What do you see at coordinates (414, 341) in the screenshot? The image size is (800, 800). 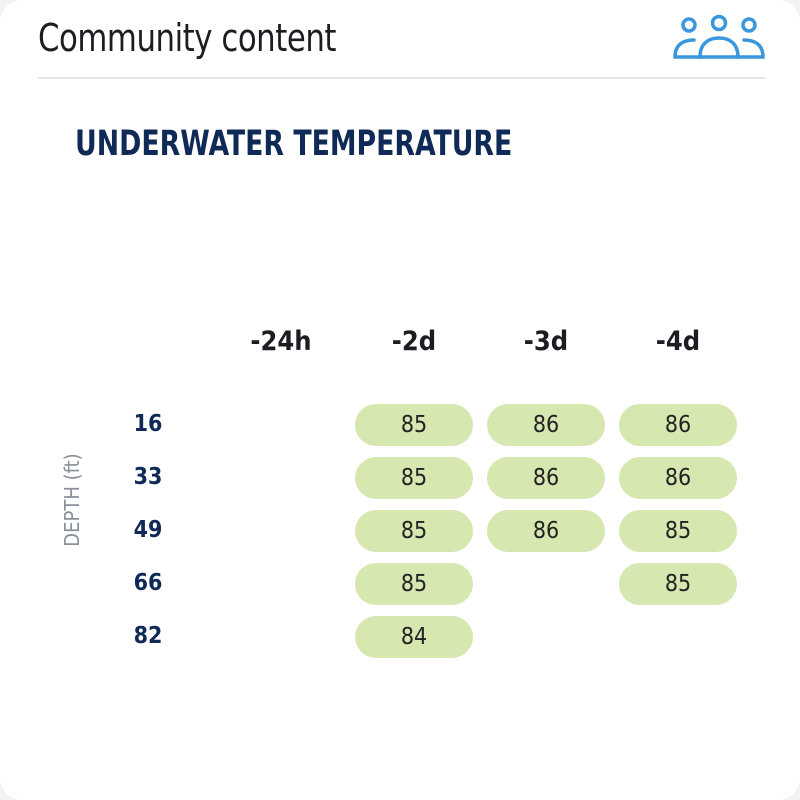 I see `column-header: -2d` at bounding box center [414, 341].